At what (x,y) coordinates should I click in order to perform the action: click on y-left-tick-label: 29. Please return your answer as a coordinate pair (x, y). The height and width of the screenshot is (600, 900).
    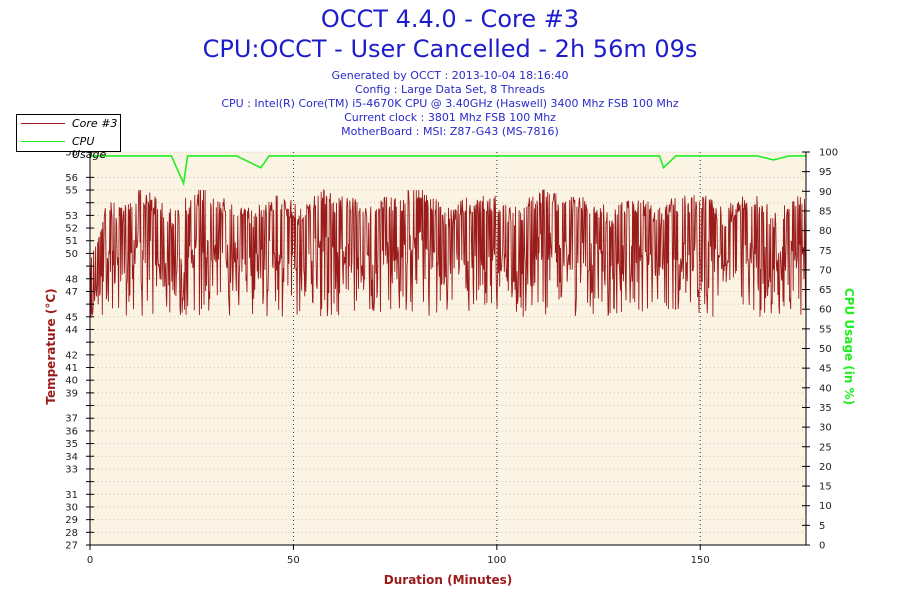
    Looking at the image, I should click on (71, 520).